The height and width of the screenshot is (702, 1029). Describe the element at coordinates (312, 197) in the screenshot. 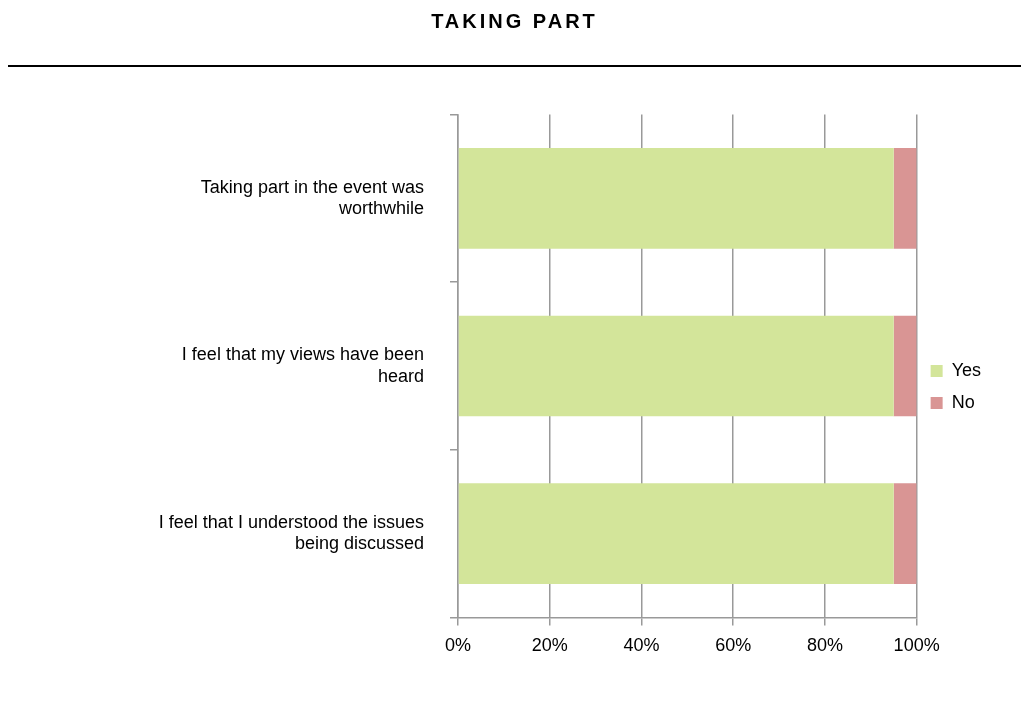

I see `y-tick-label: Taking part in the event was worthwhile` at that location.